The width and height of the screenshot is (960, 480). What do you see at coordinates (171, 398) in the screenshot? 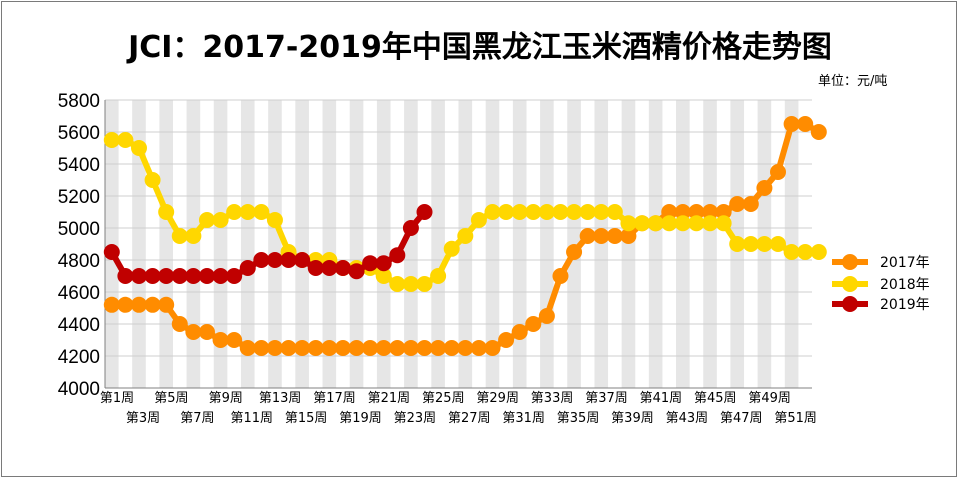
I see `x-tick-label: 第5周` at bounding box center [171, 398].